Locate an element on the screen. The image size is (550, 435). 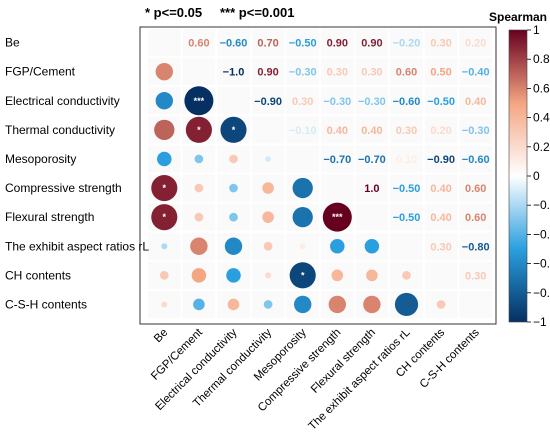
corr-value-1-8: 0.50 is located at coordinates (440, 73).